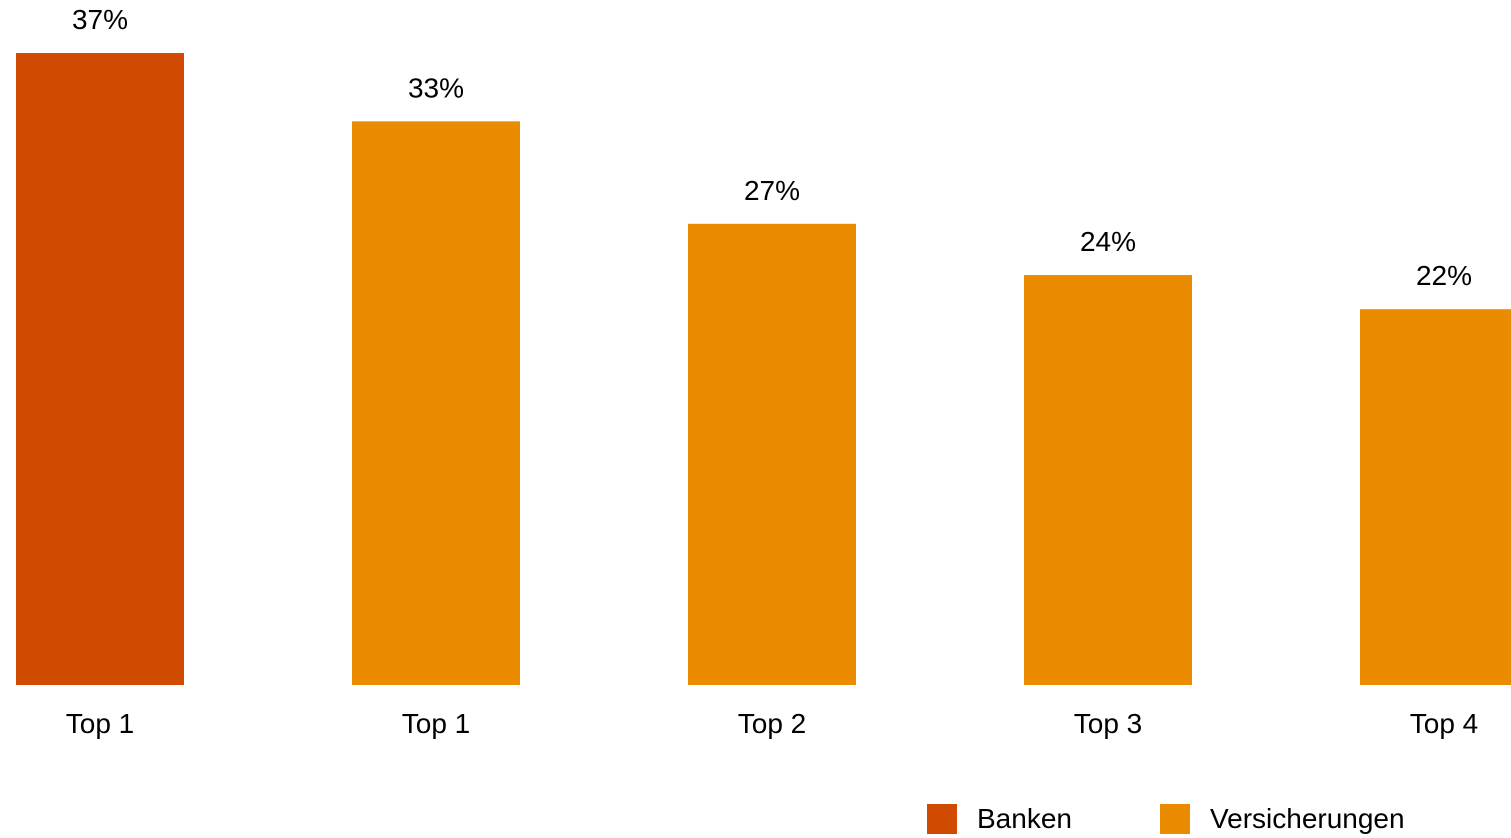  What do you see at coordinates (1444, 275) in the screenshot?
I see `value-label-5: 22%` at bounding box center [1444, 275].